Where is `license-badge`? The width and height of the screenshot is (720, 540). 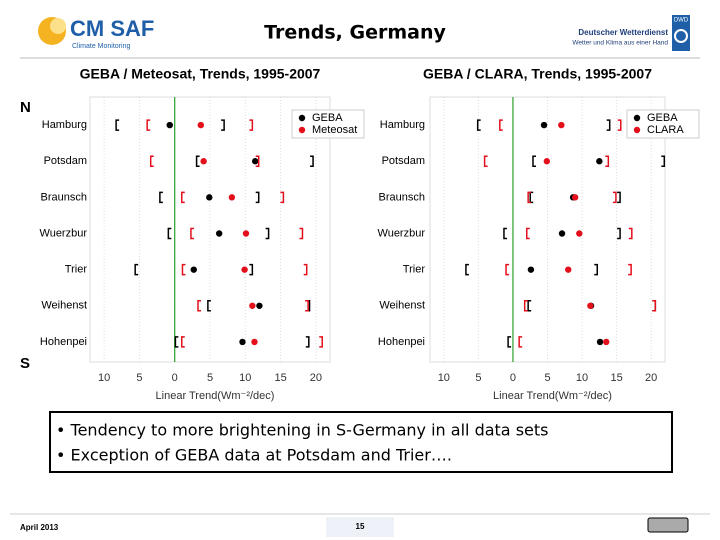 license-badge is located at coordinates (668, 525).